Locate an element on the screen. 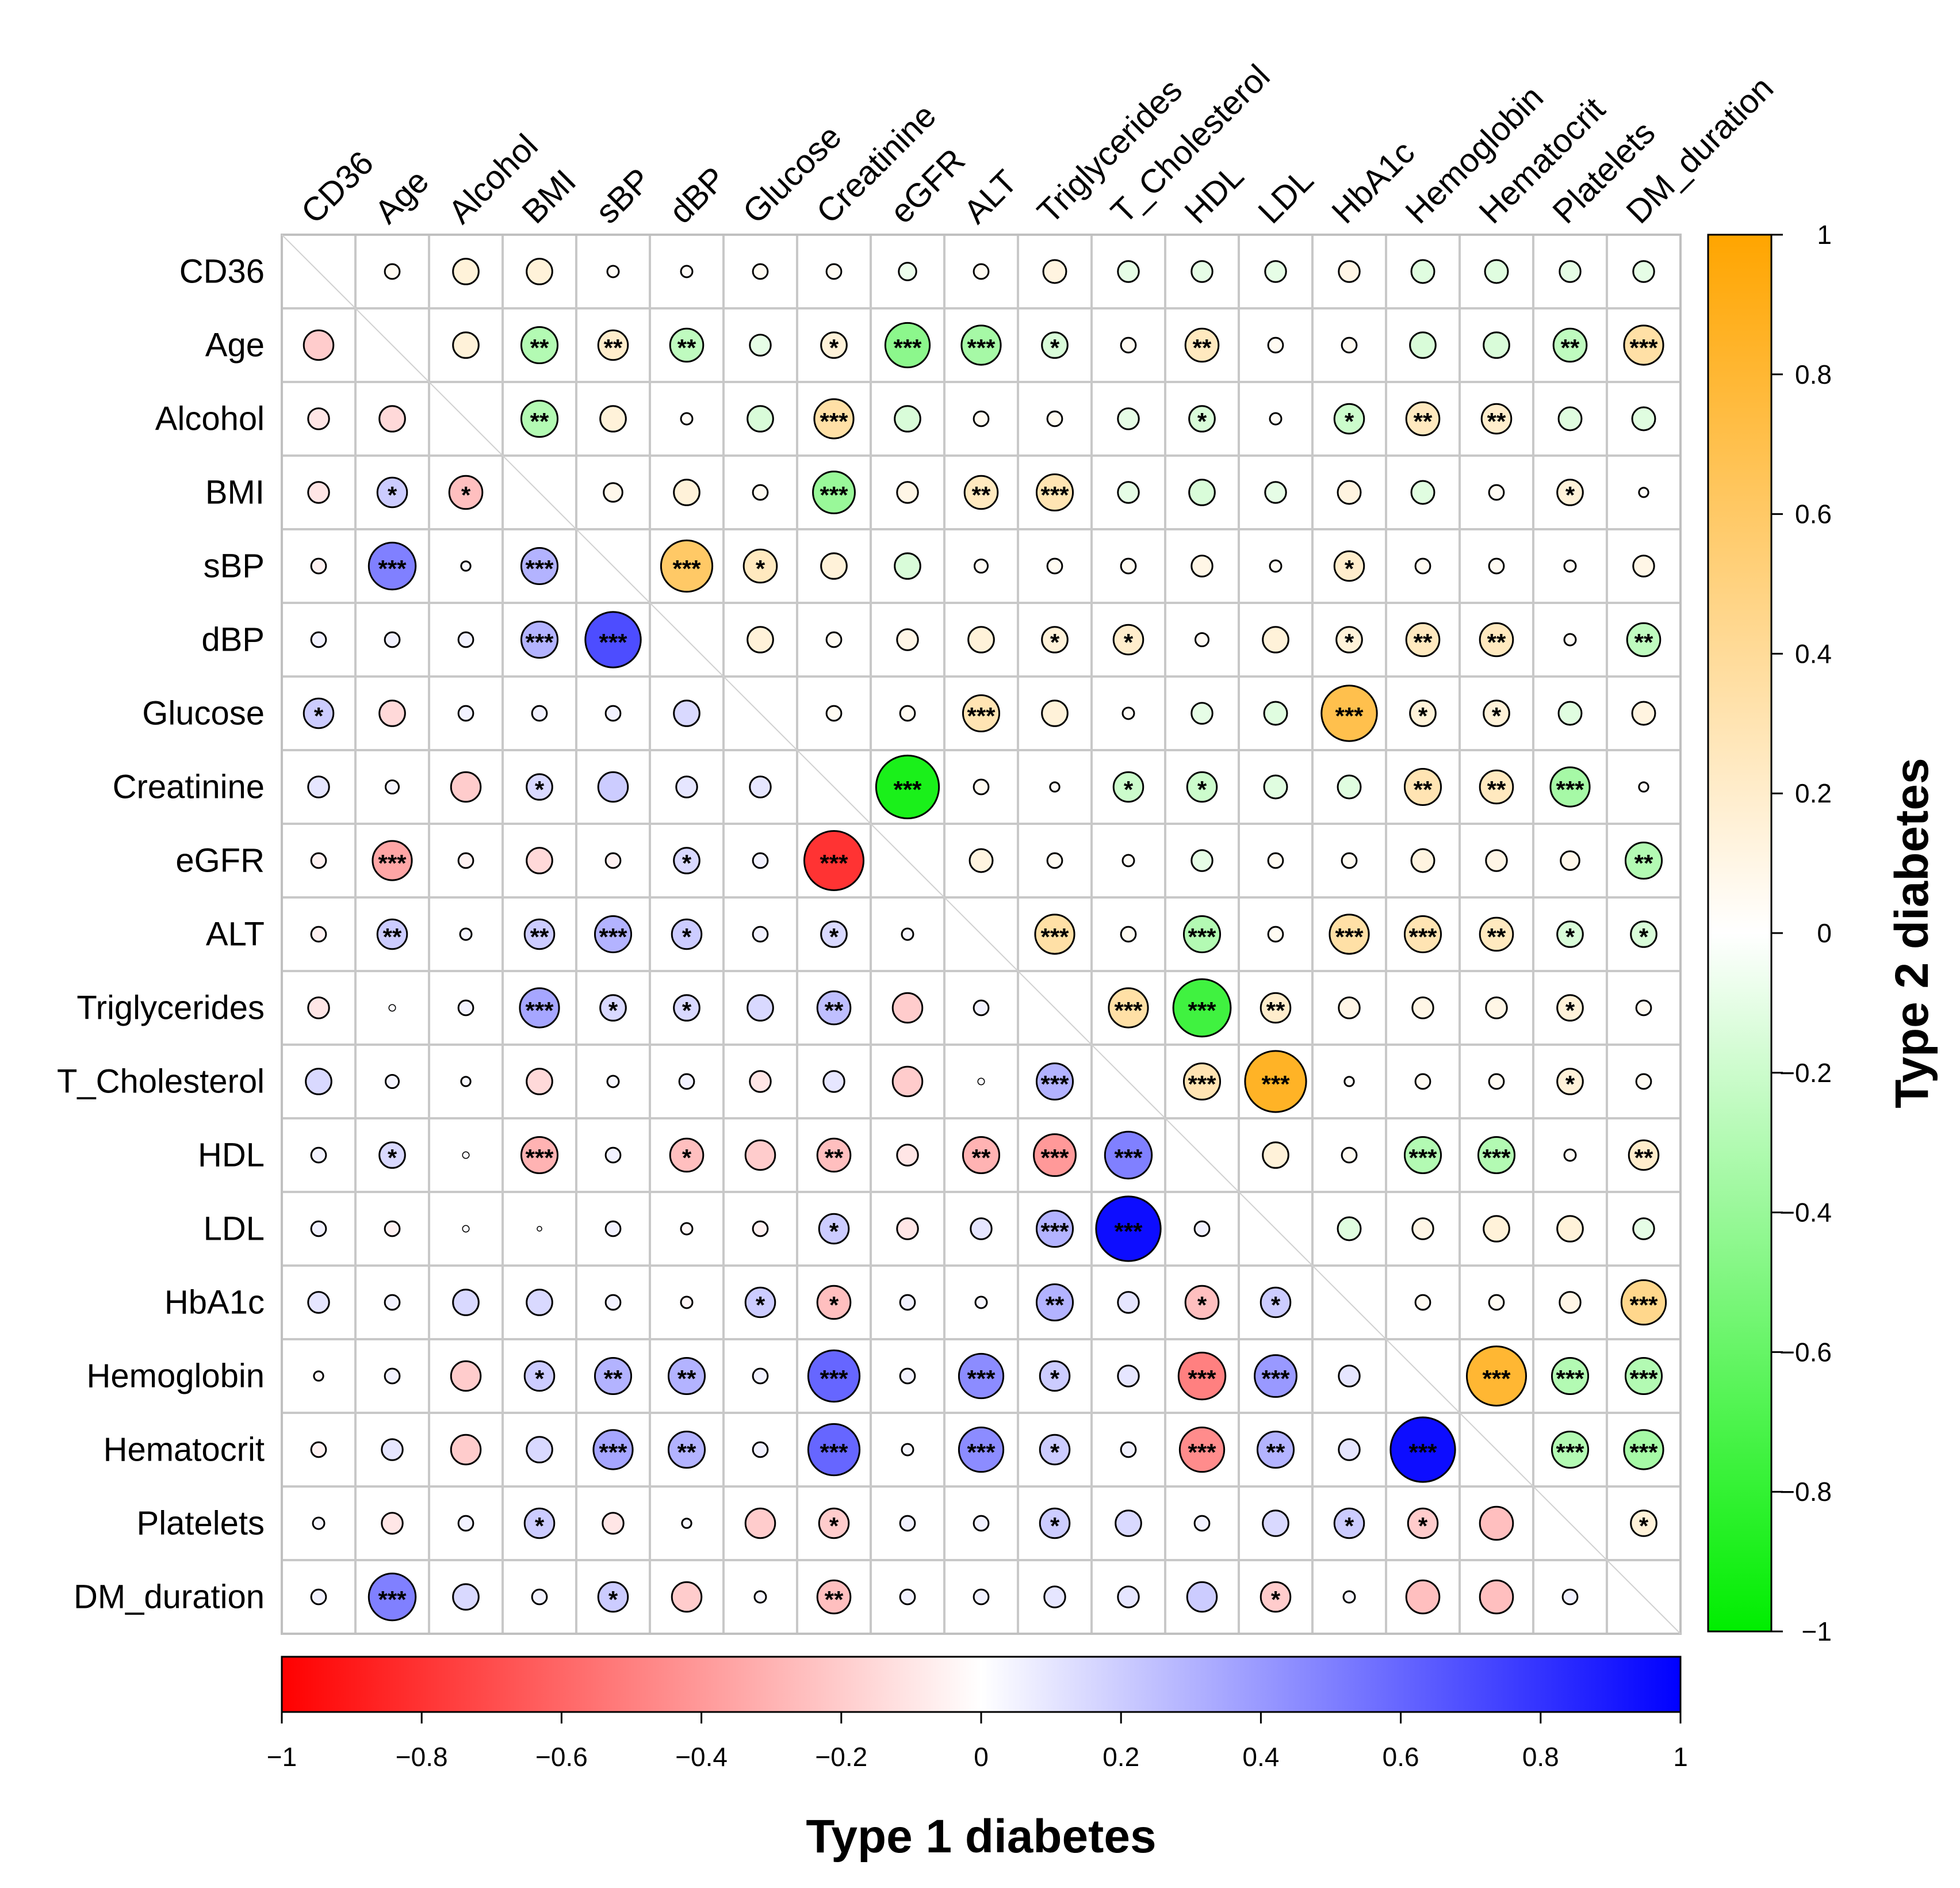 The image size is (1960, 1888). col-label-ldl: LDL is located at coordinates (1285, 196).